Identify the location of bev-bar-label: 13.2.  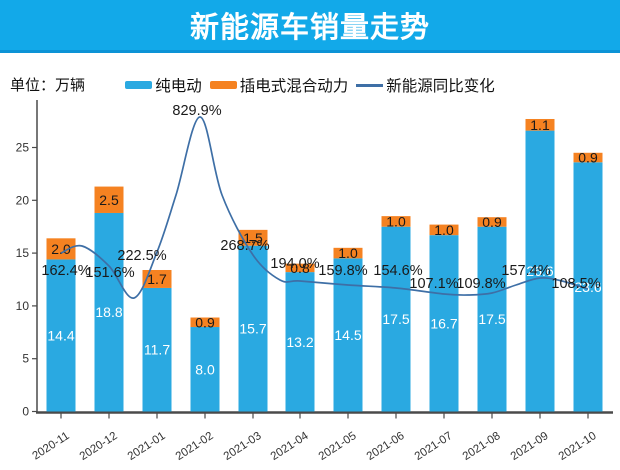
(299, 342).